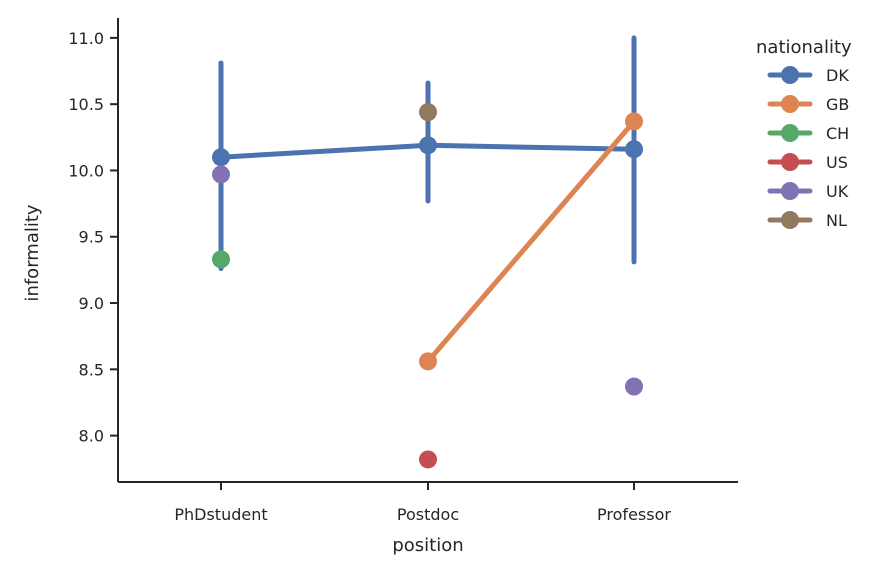 The image size is (895, 579). What do you see at coordinates (804, 47) in the screenshot?
I see `legend-title: nationality` at bounding box center [804, 47].